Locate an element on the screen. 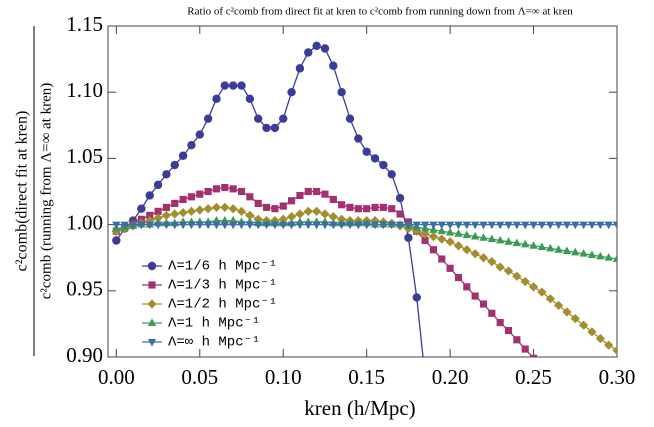 Image resolution: width=654 pixels, height=427 pixels. y-label-denominator: c²comb (running from Λ=∞ at kren) is located at coordinates (46, 191).